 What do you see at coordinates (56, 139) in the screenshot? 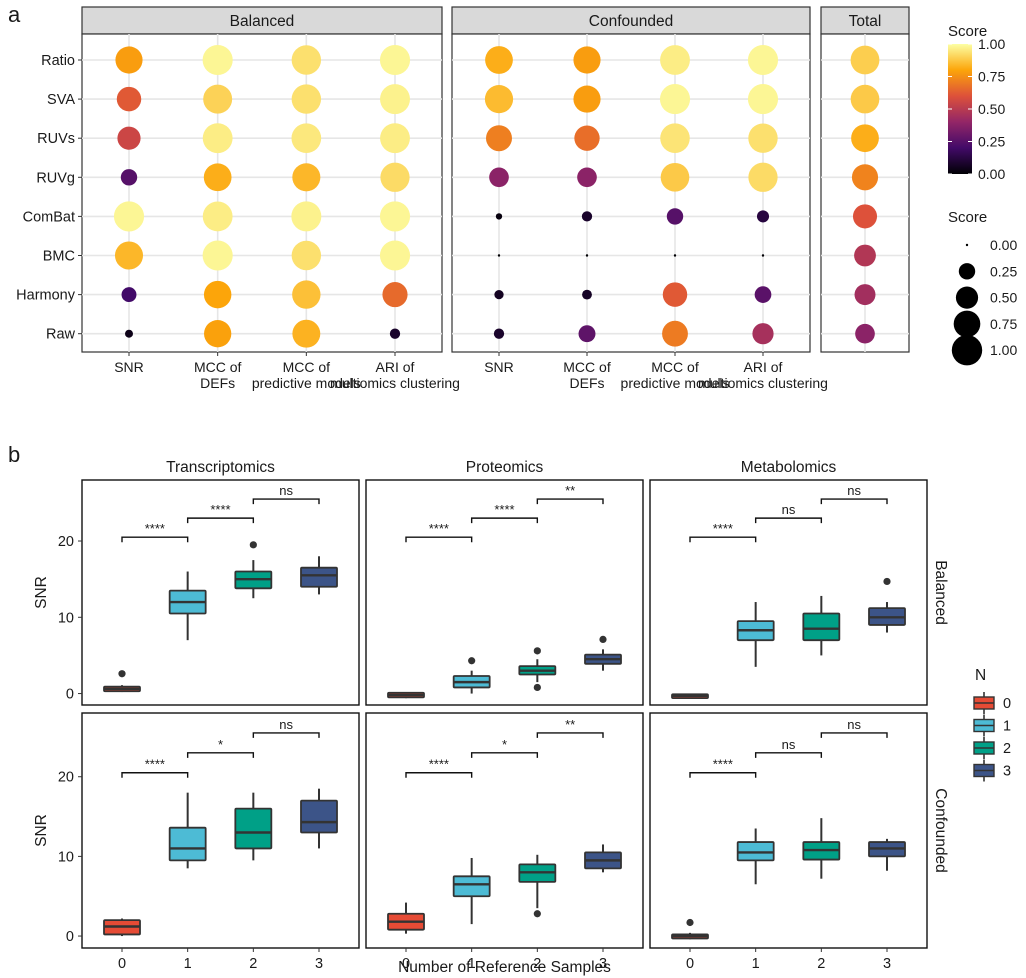
I see `row-label-ruvs: RUVs` at bounding box center [56, 139].